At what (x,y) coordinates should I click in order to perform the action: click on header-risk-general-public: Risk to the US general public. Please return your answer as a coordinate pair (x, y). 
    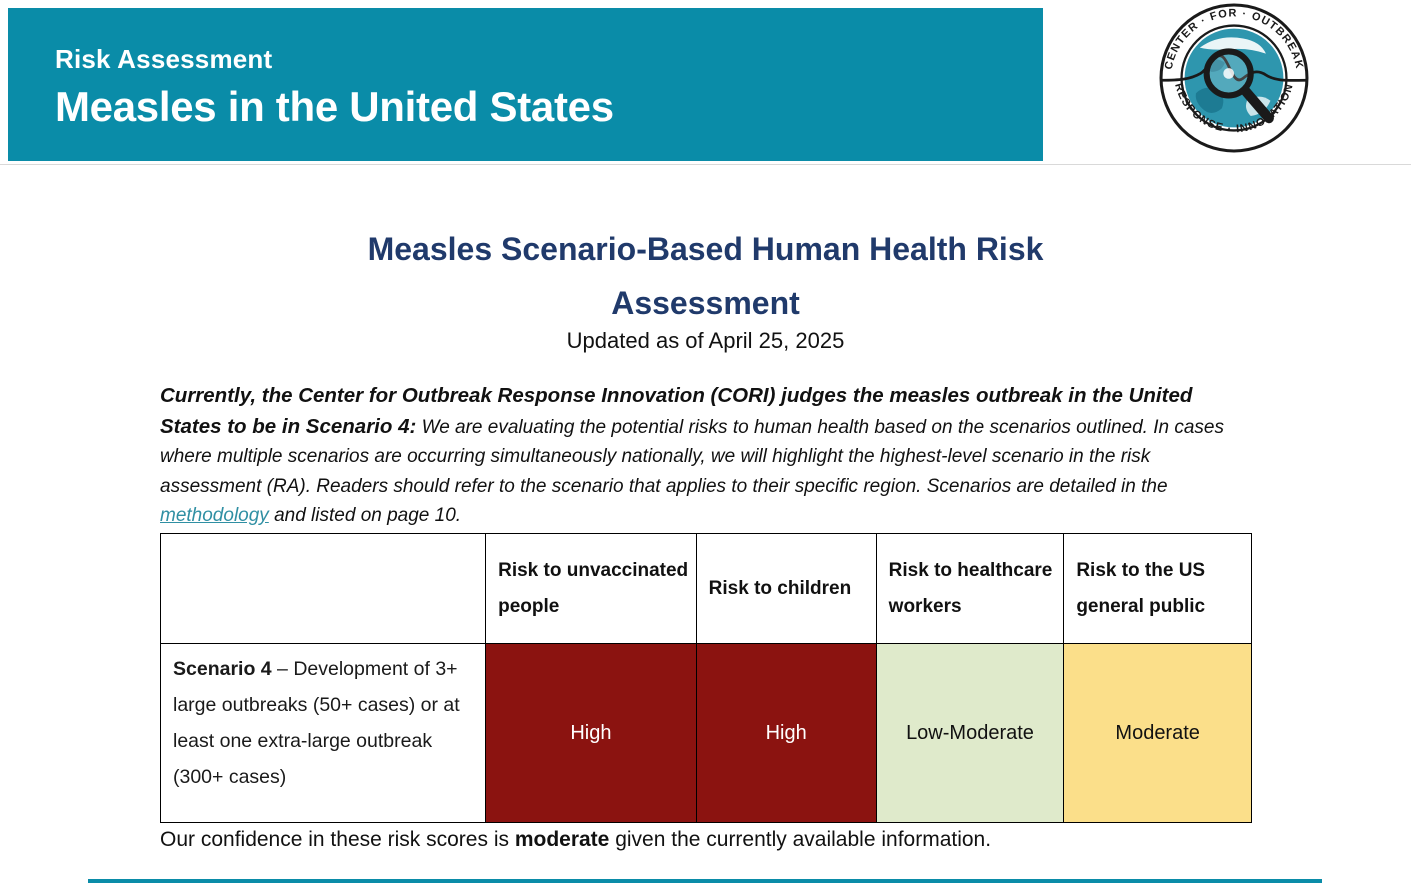
    Looking at the image, I should click on (1157, 588).